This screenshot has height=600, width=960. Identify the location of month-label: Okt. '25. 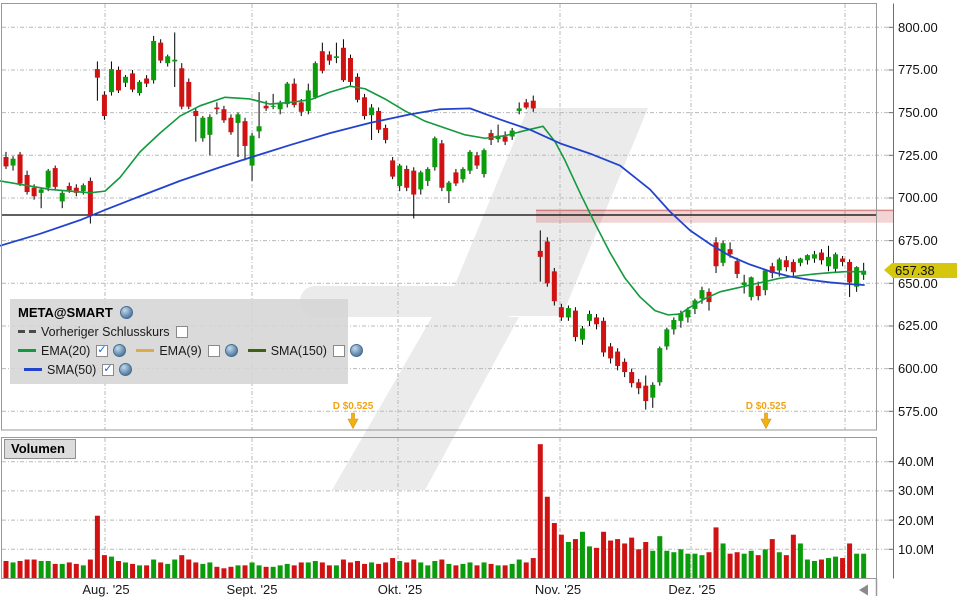
(400, 589).